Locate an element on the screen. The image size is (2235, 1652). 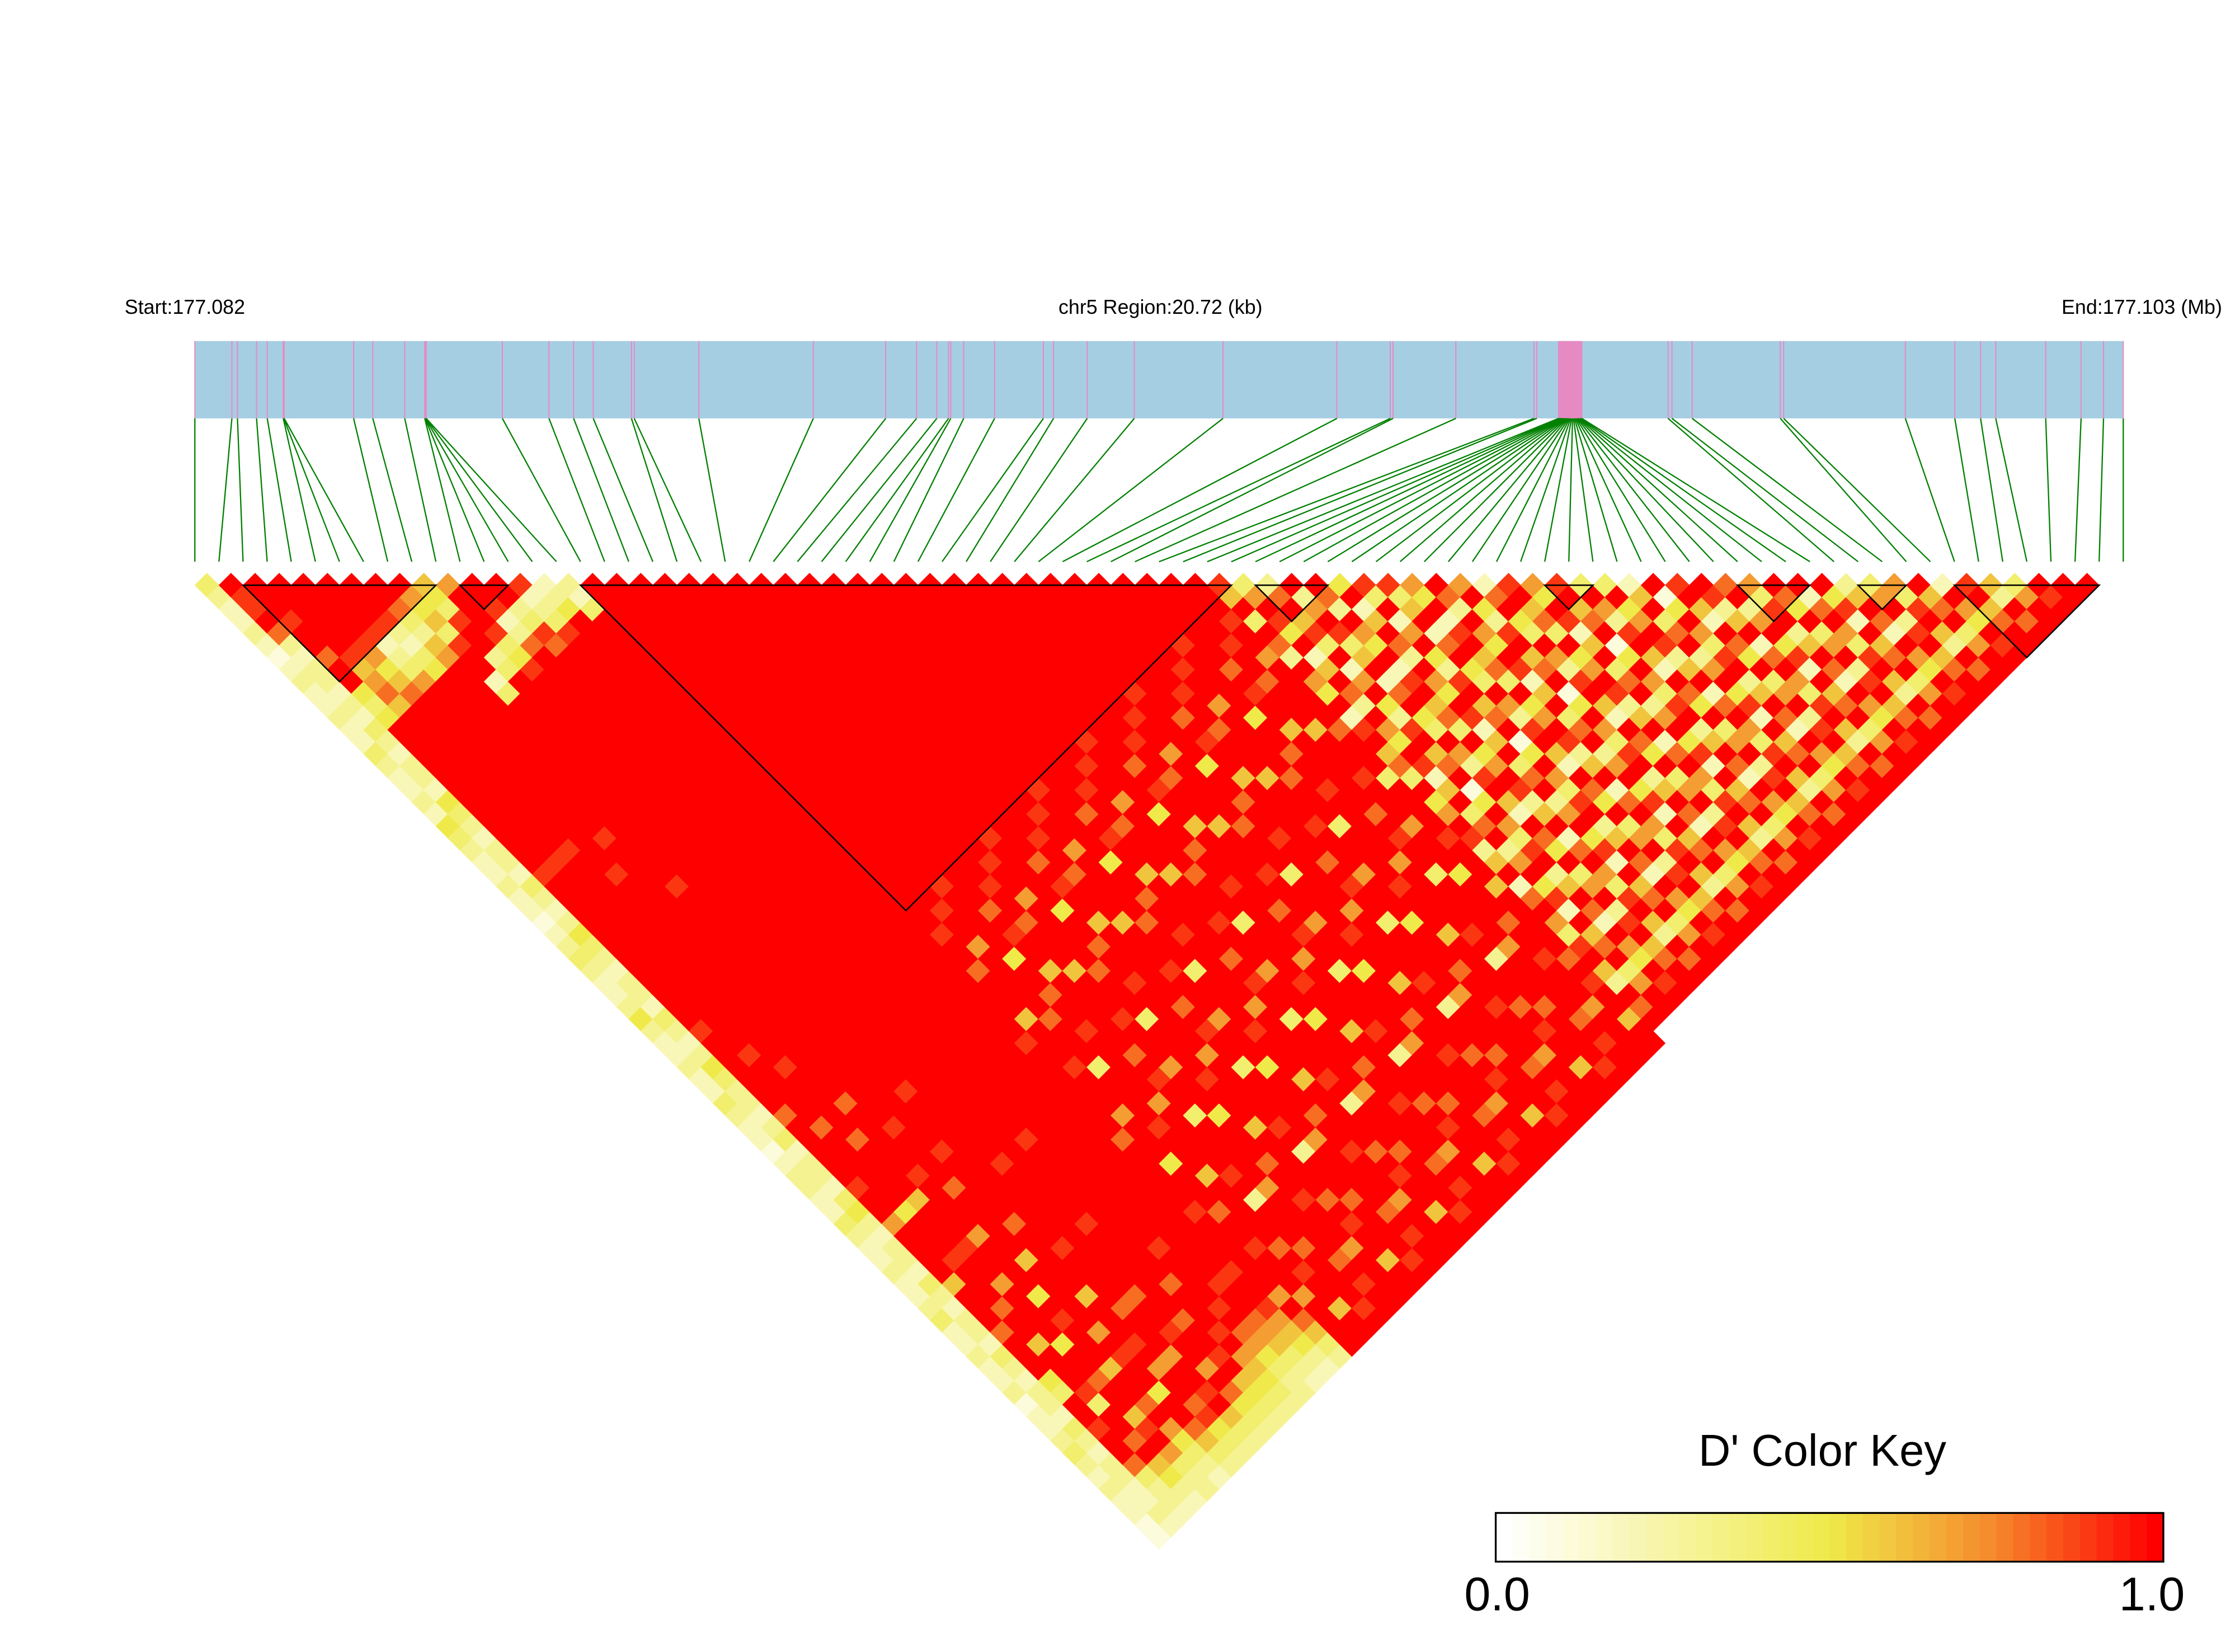
snp-position-marks is located at coordinates (1159, 379).